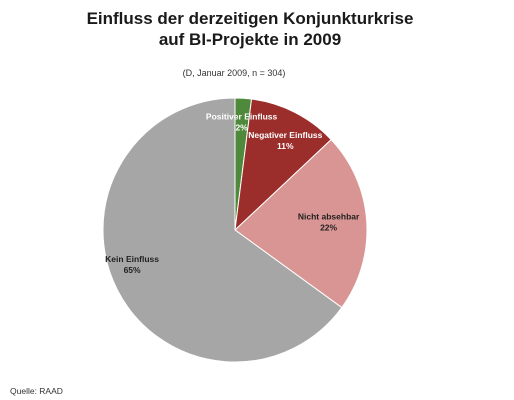  I want to click on chart-title-line-1: Einfluss der derzeitigen Konjunkturkrise, so click(250, 18).